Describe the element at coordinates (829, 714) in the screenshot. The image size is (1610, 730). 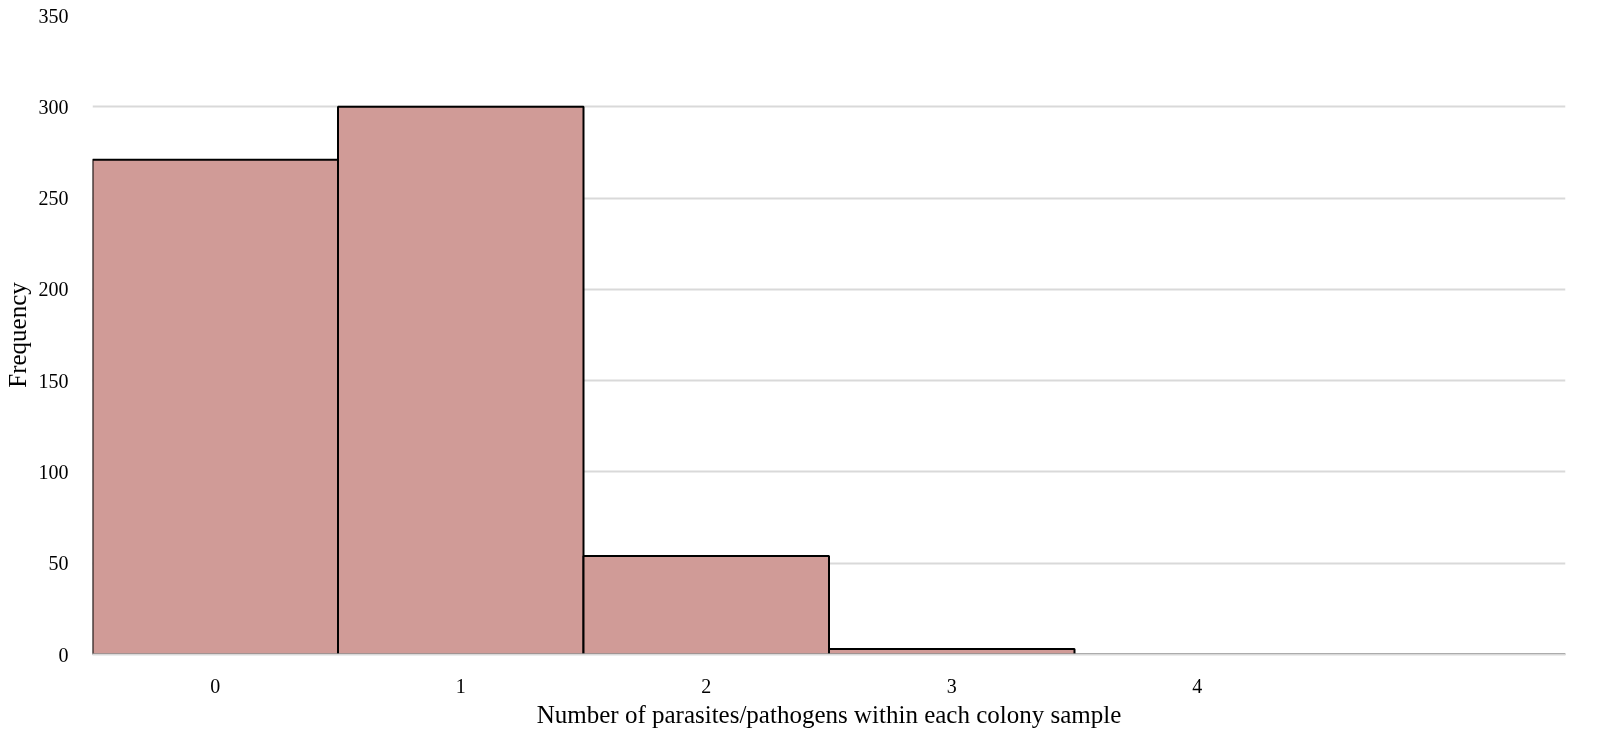
I see `x-axis-title: Number of parasites/pathogens within each colony sample` at that location.